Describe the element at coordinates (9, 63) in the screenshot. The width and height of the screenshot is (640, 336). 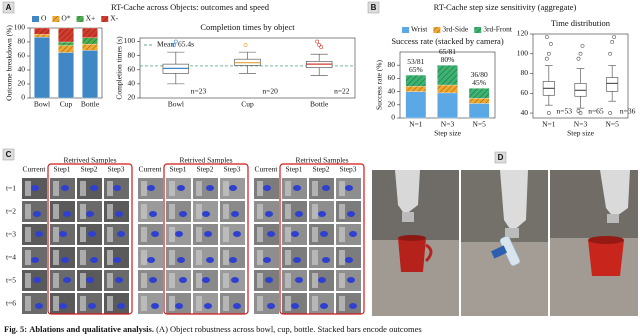
I see `y-axis-label: Outcome breakdown (%)` at that location.